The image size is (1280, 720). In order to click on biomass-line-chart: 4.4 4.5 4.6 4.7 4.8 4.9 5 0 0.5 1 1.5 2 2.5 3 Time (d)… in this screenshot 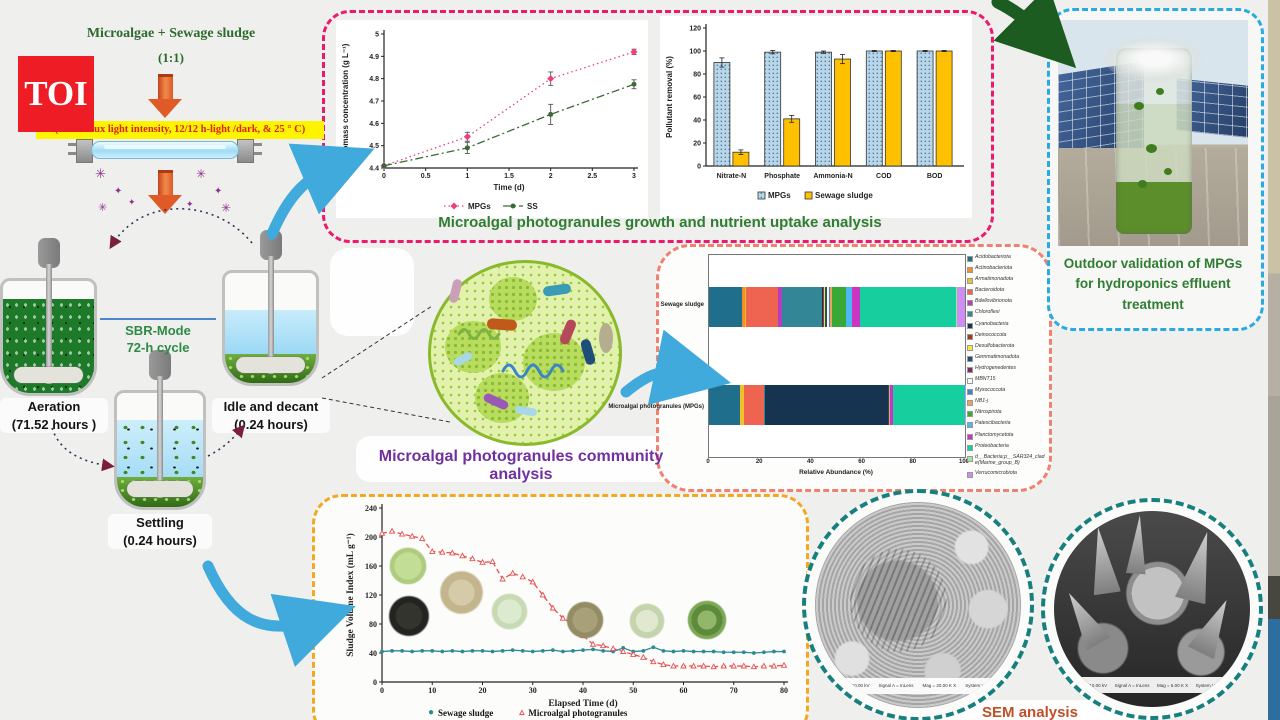, I will do `click(492, 119)`.